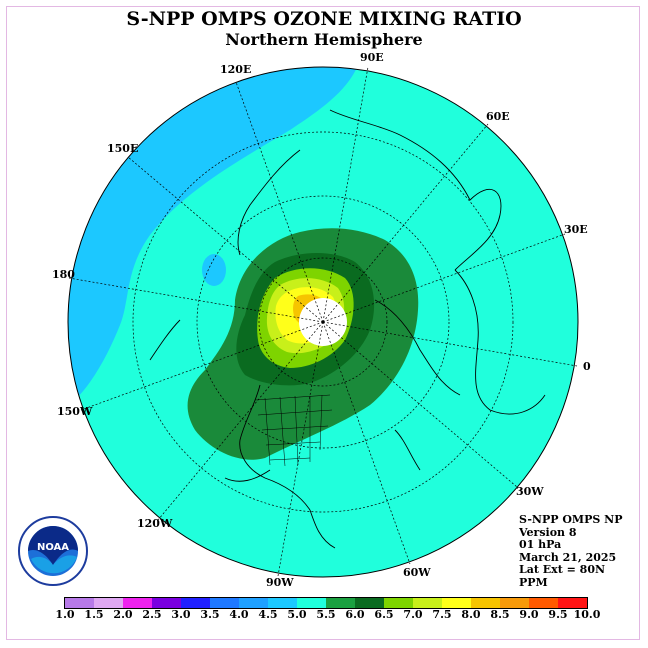 The height and width of the screenshot is (648, 648). I want to click on lon-label-150w: 150W, so click(75, 411).